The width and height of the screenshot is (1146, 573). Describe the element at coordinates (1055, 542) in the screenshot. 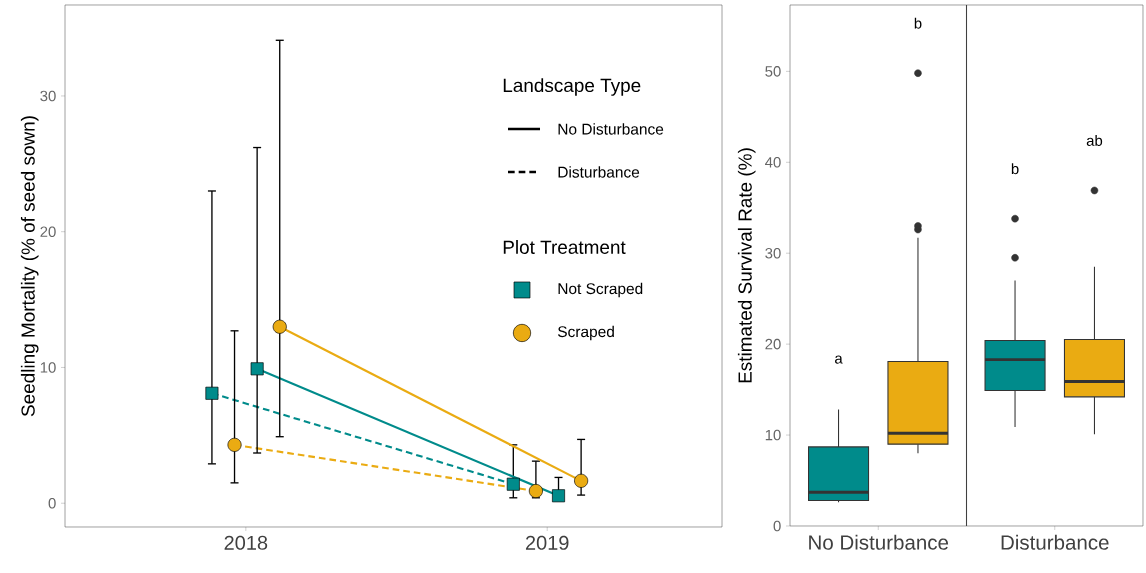

I see `x-tick-label: Disturbance` at that location.